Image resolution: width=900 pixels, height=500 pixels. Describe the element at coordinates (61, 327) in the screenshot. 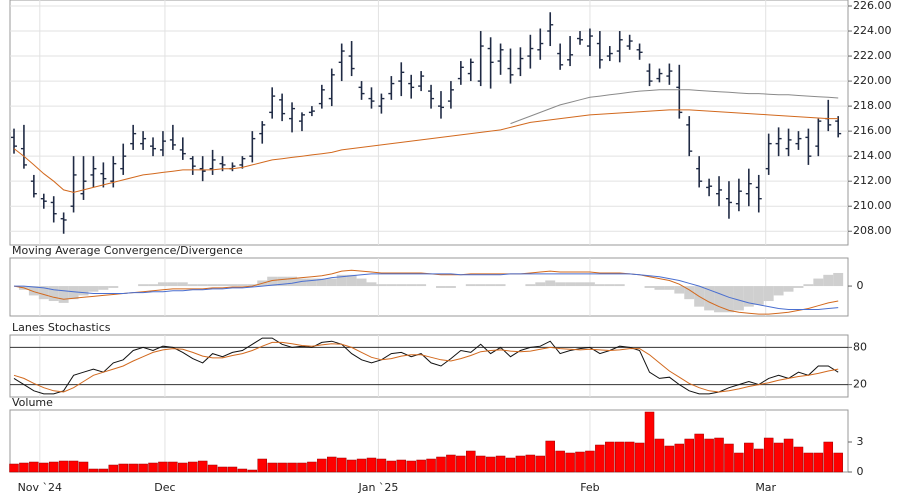

I see `panel-title: Lanes Stochastics` at that location.